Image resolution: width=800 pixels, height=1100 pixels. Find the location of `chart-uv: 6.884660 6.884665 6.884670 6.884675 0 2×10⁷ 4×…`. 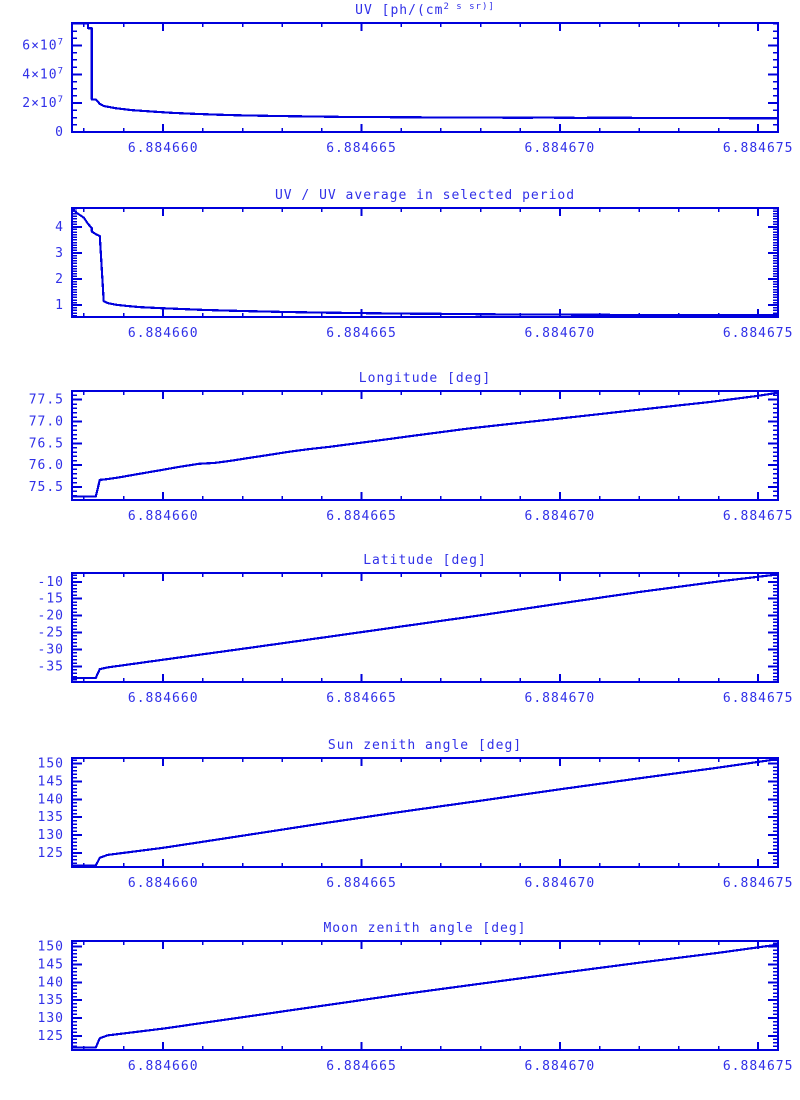

chart-uv: 6.884660 6.884665 6.884670 6.884675 0 2×10⁷ 4×… is located at coordinates (408, 79).